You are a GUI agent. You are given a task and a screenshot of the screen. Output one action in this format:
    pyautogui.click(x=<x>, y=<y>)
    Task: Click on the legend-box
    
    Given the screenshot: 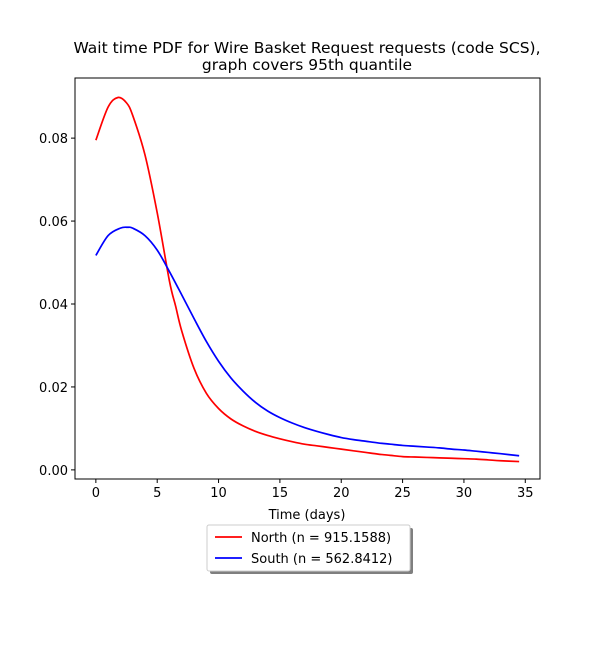 What is the action you would take?
    pyautogui.click(x=308, y=548)
    